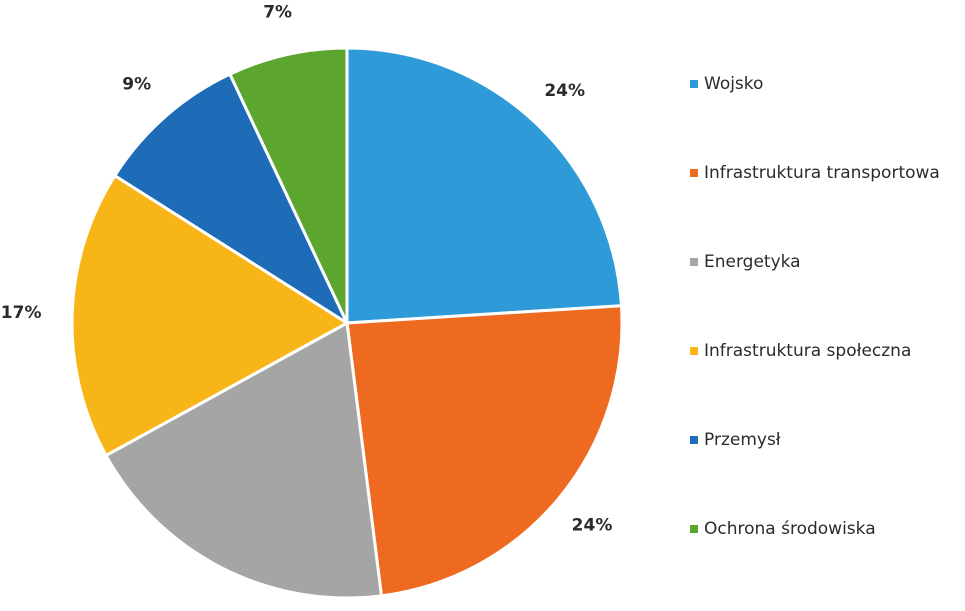 This screenshot has height=611, width=965. What do you see at coordinates (243, 460) in the screenshot?
I see `pie-slice-energetyka` at bounding box center [243, 460].